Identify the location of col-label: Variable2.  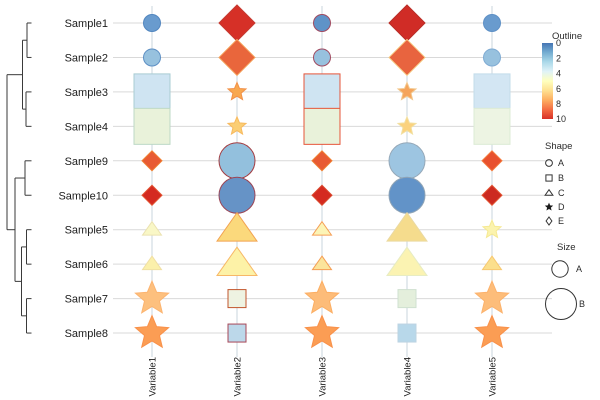
(238, 376).